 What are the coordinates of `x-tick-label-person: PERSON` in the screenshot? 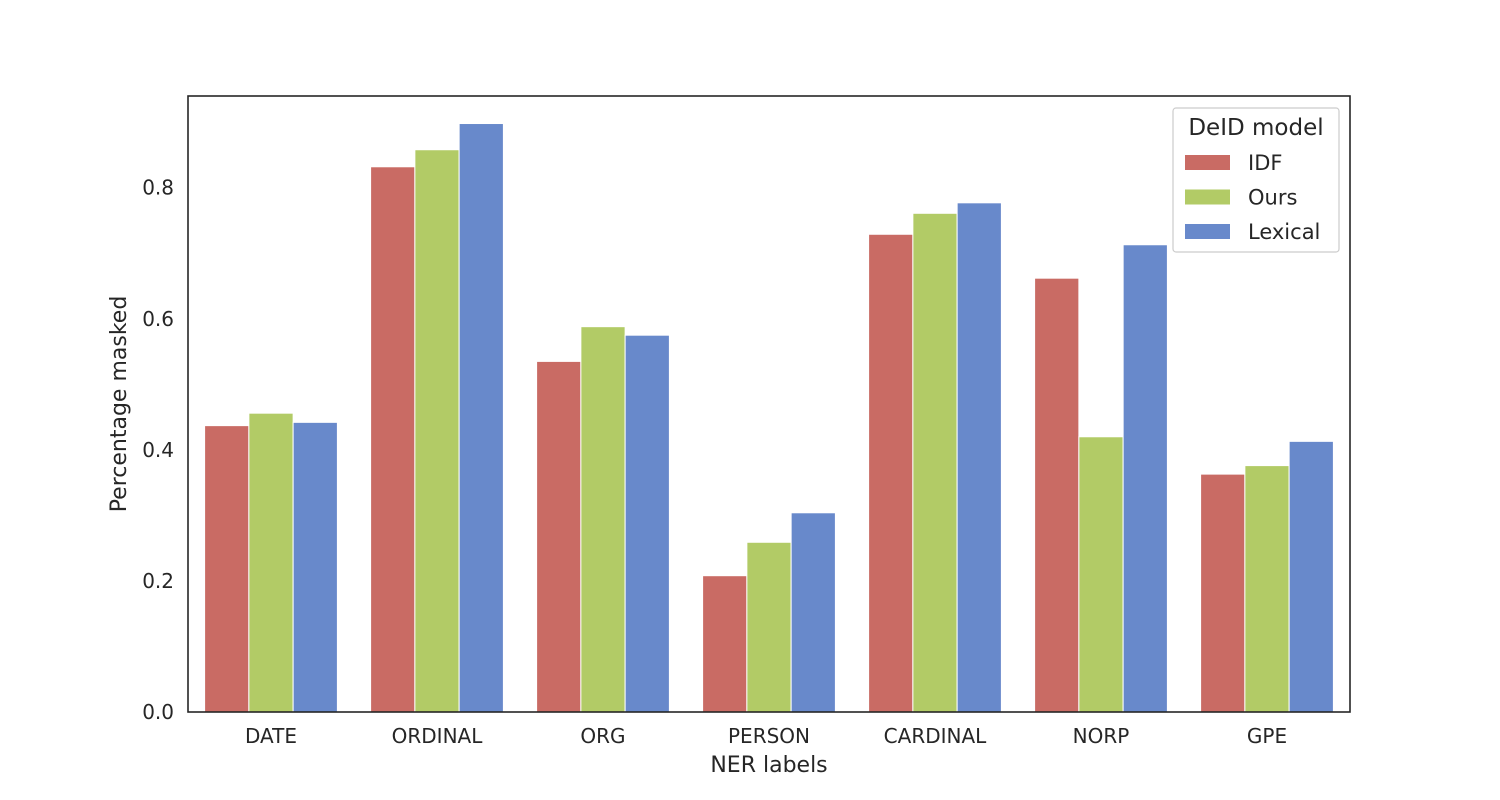 It's located at (769, 736).